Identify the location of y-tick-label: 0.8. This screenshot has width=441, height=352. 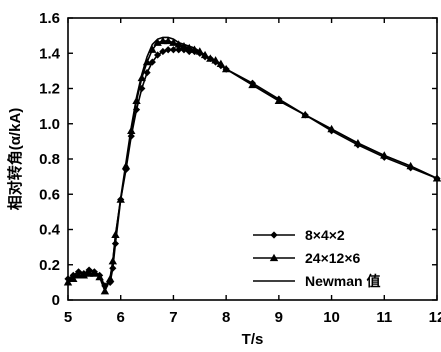
(49, 159).